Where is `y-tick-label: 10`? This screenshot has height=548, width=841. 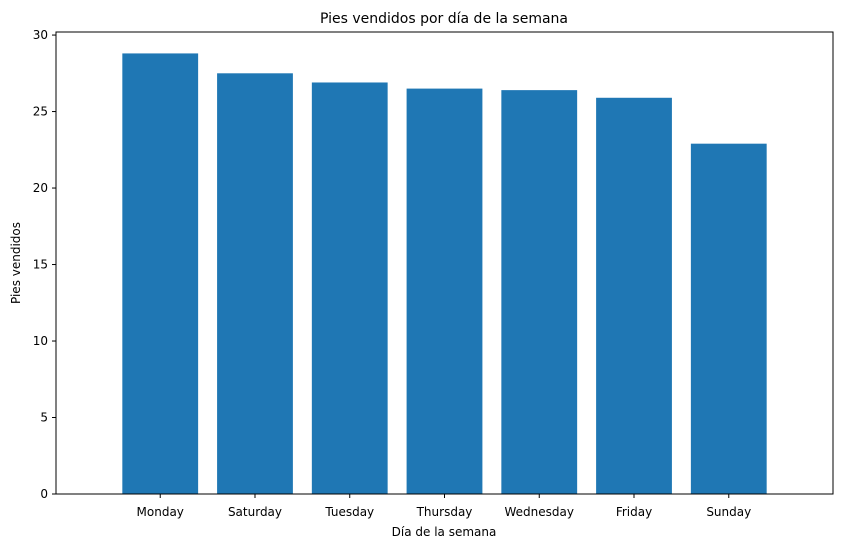
y-tick-label: 10 is located at coordinates (40, 341).